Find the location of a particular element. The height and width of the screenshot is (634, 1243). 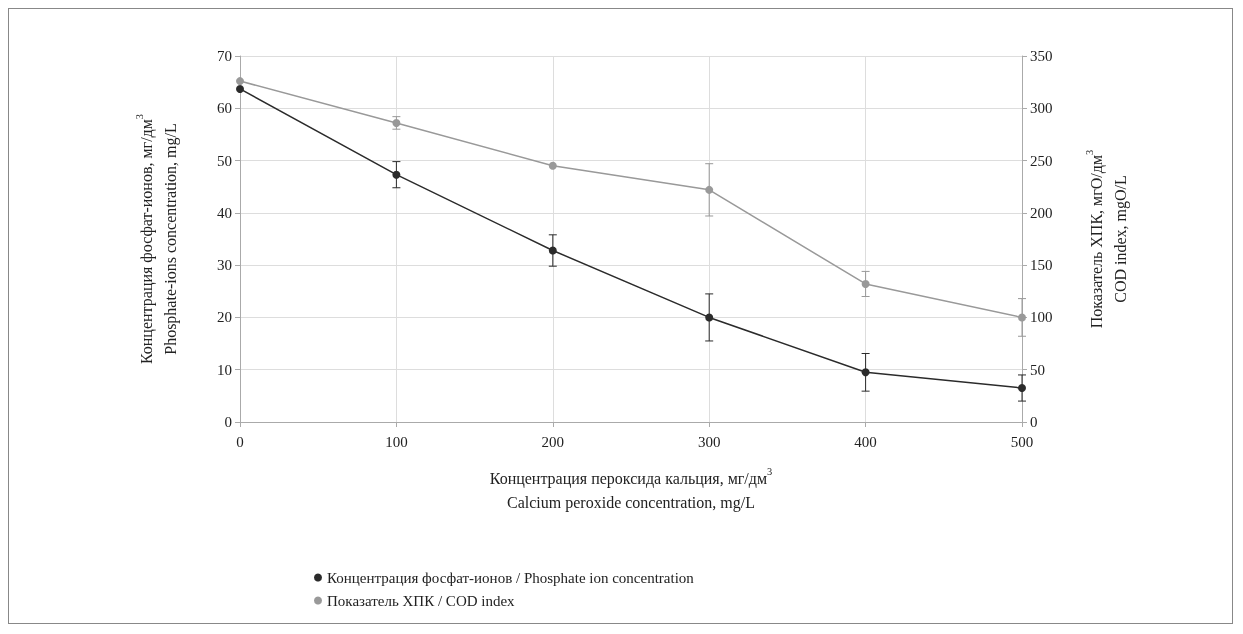

y-tick-label: 0 is located at coordinates (228, 422).